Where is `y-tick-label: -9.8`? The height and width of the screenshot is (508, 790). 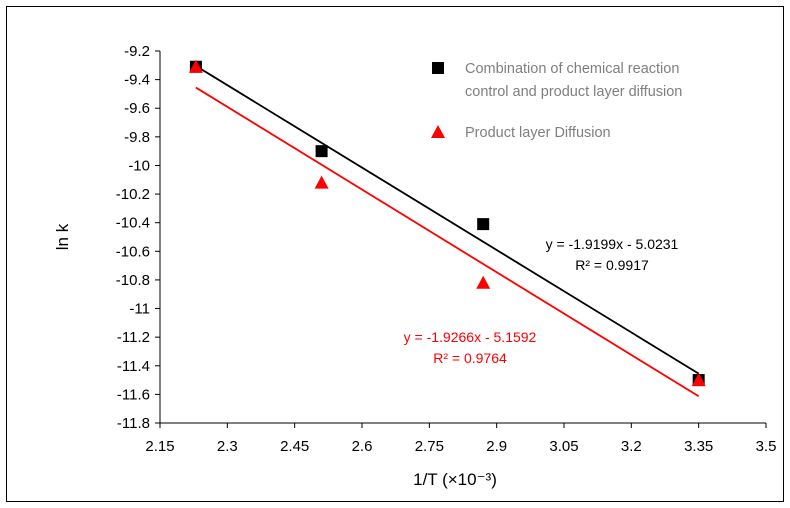
y-tick-label: -9.8 is located at coordinates (137, 137).